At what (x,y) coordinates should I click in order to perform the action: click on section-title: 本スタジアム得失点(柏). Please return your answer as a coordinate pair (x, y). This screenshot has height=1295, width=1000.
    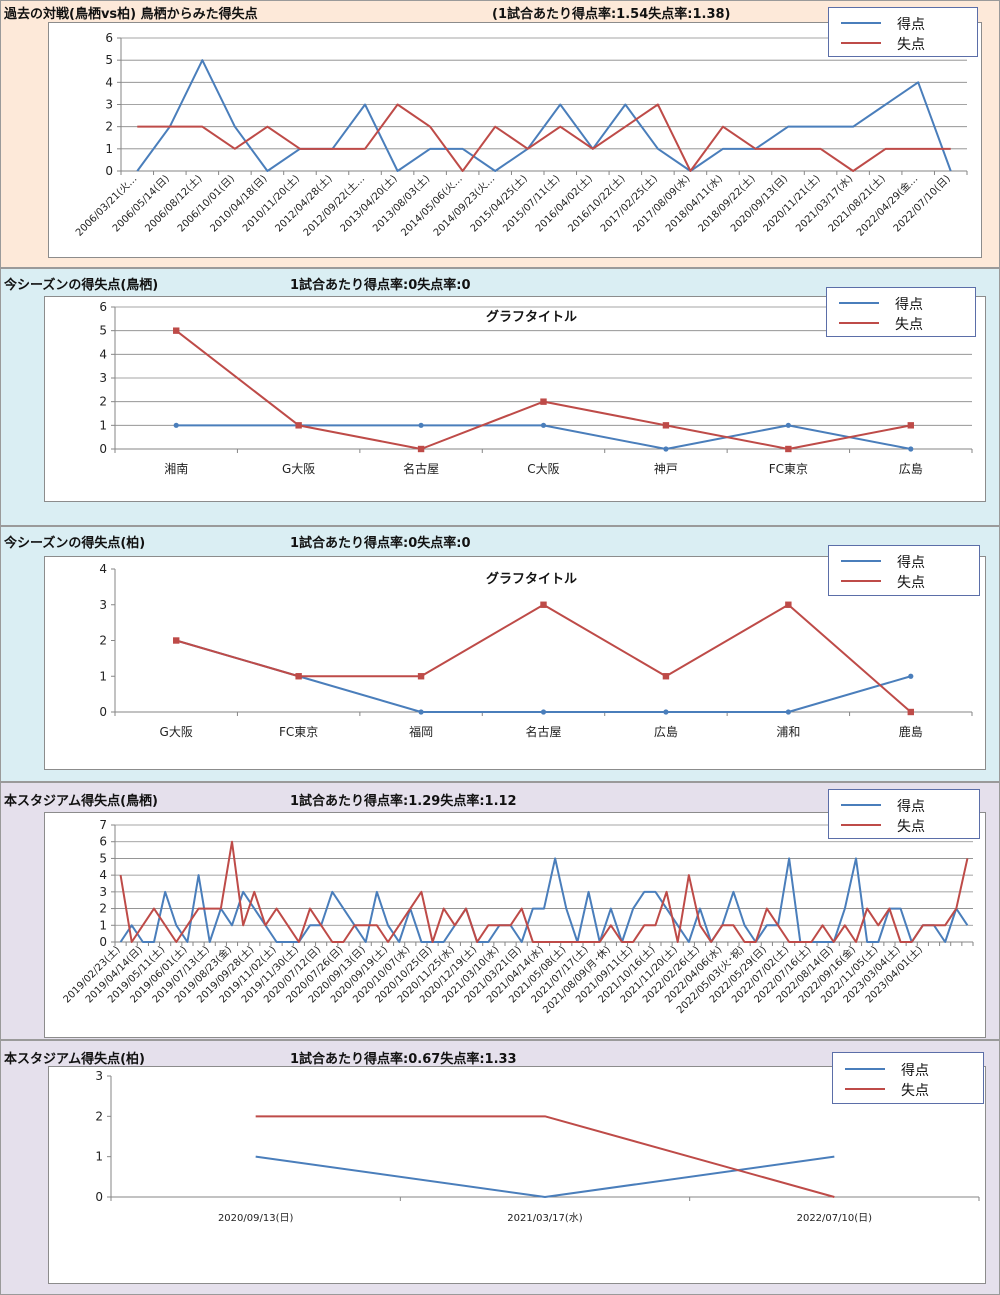
    Looking at the image, I should click on (74, 1059).